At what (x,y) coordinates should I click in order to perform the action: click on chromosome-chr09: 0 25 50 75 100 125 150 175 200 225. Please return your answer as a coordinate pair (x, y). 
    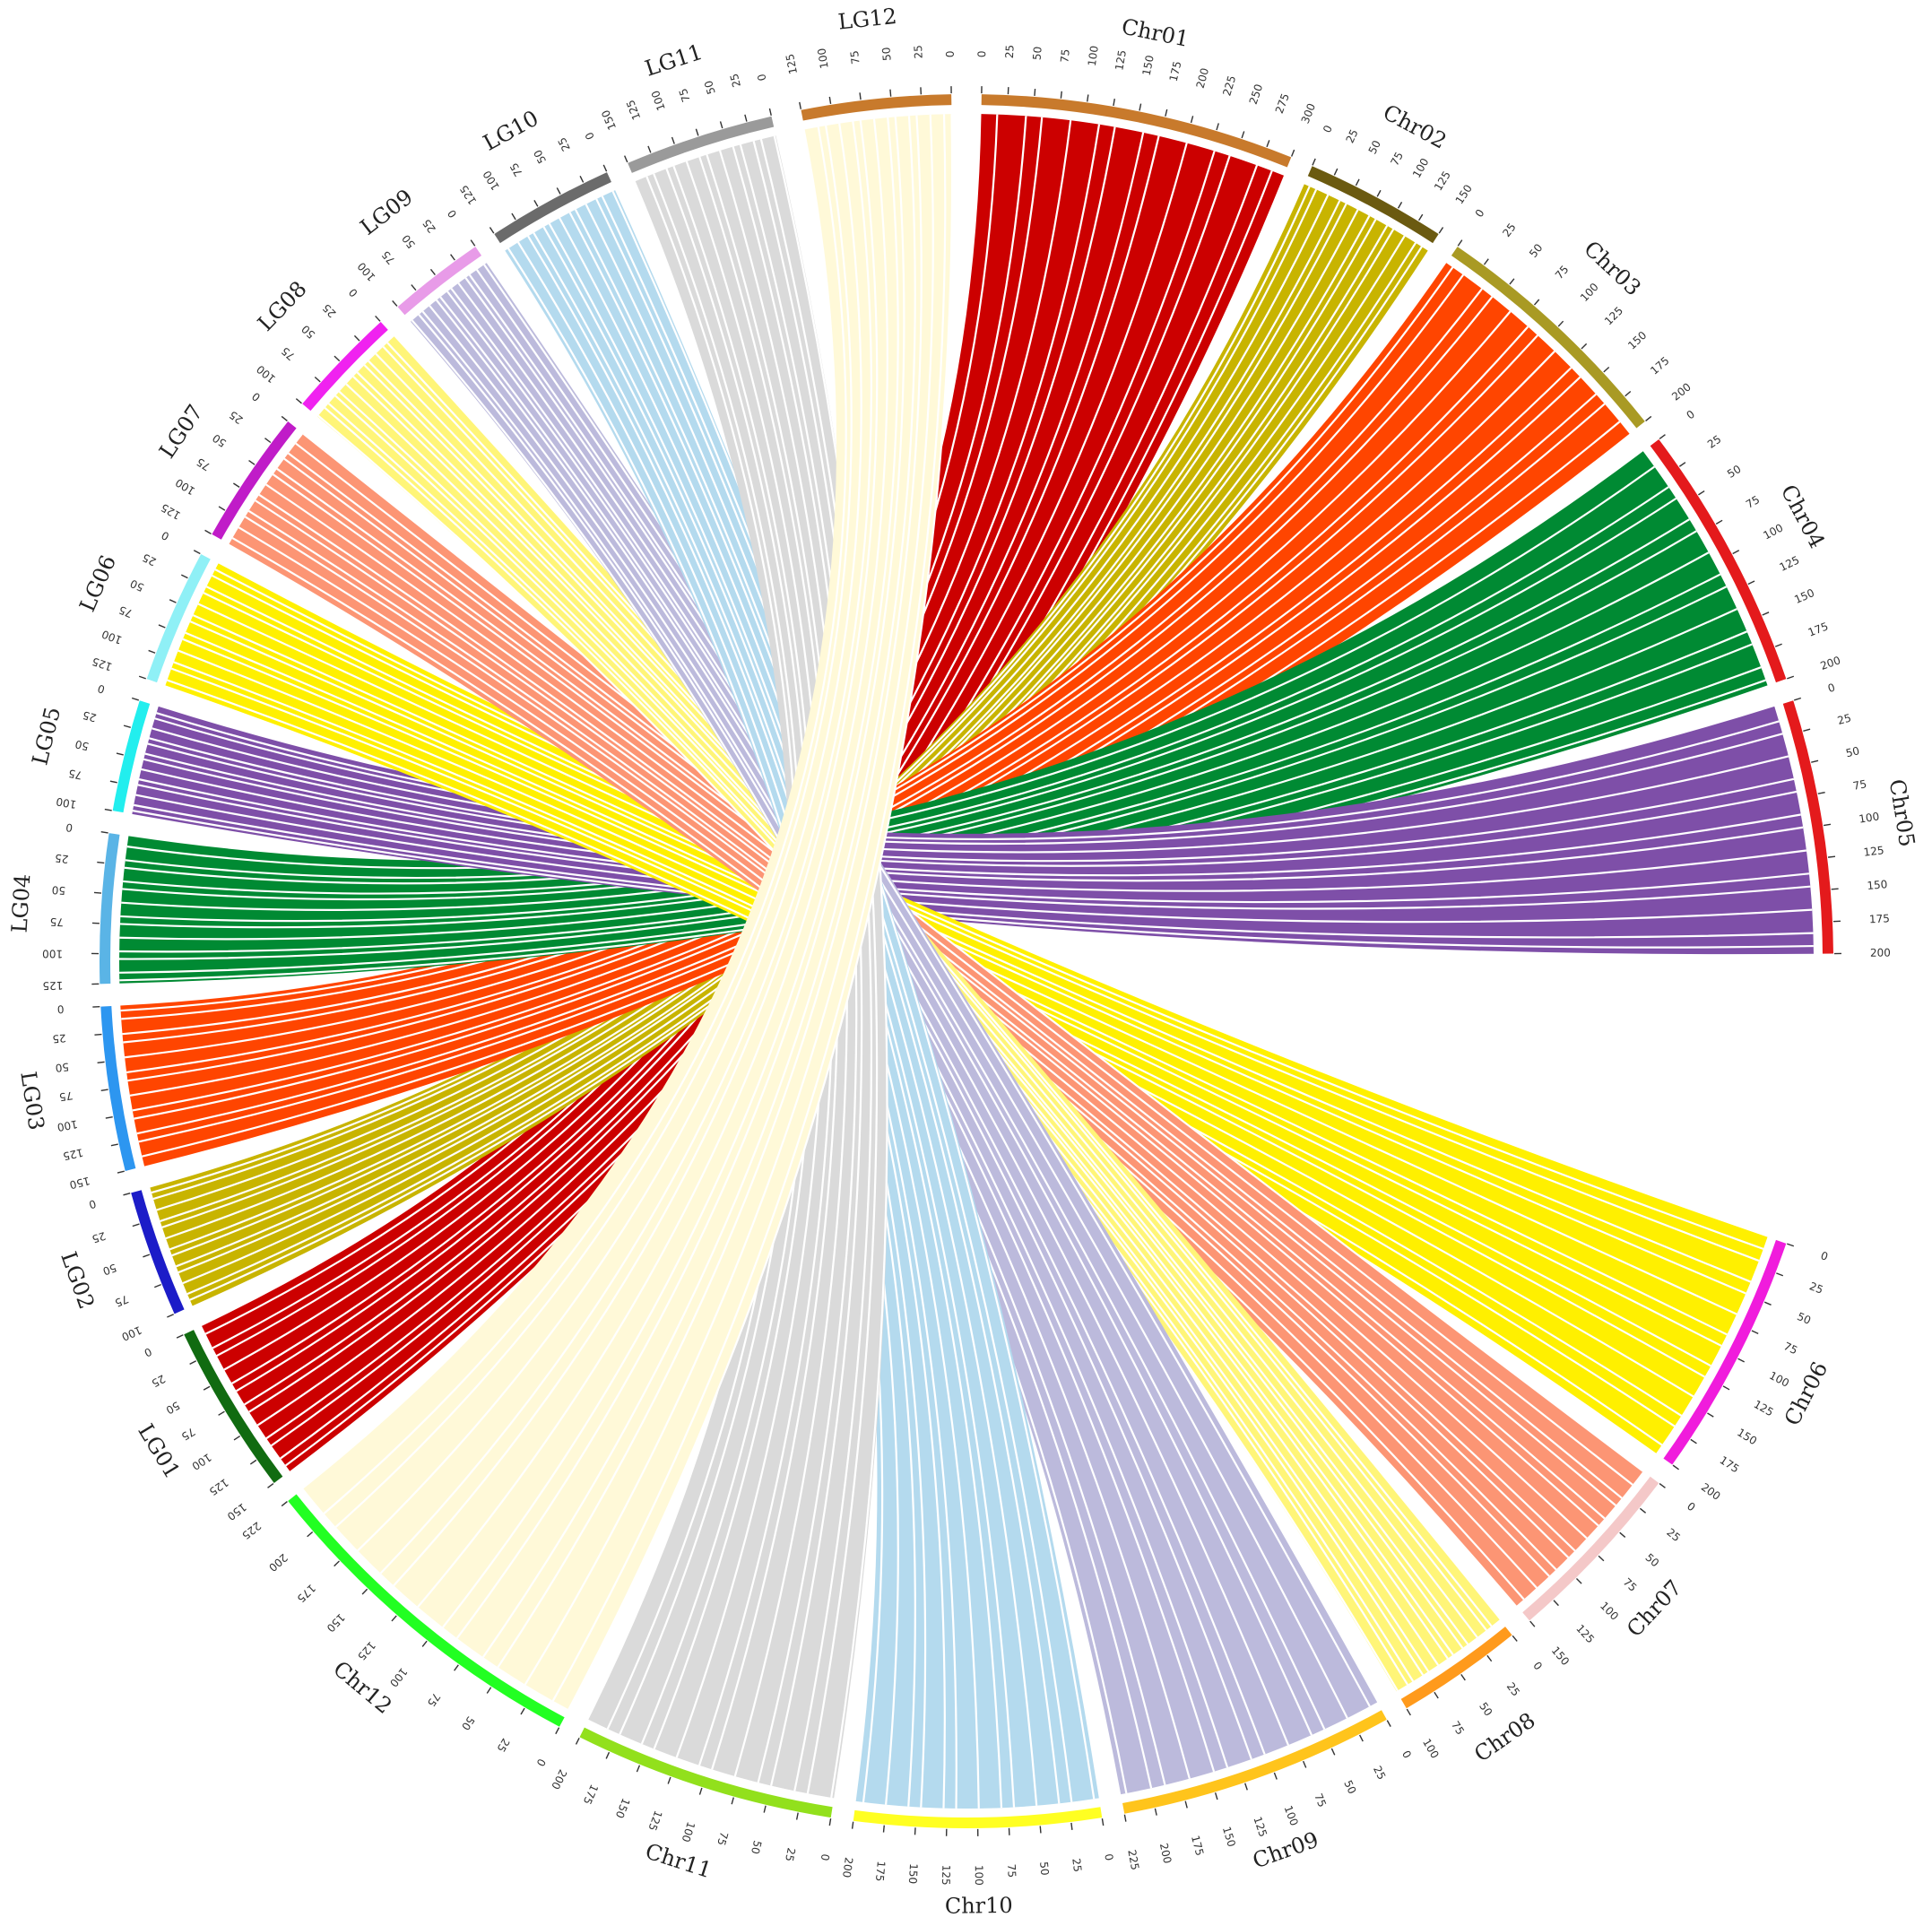
    Looking at the image, I should click on (1268, 1790).